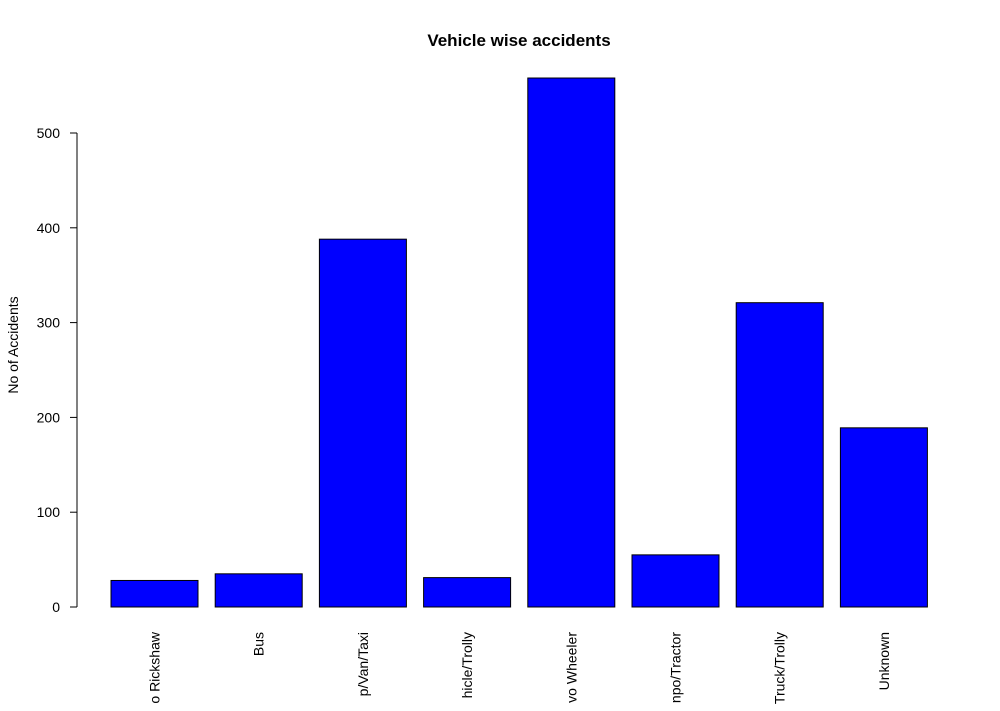 This screenshot has height=711, width=1000. Describe the element at coordinates (49, 133) in the screenshot. I see `y-tick-label: 500` at that location.